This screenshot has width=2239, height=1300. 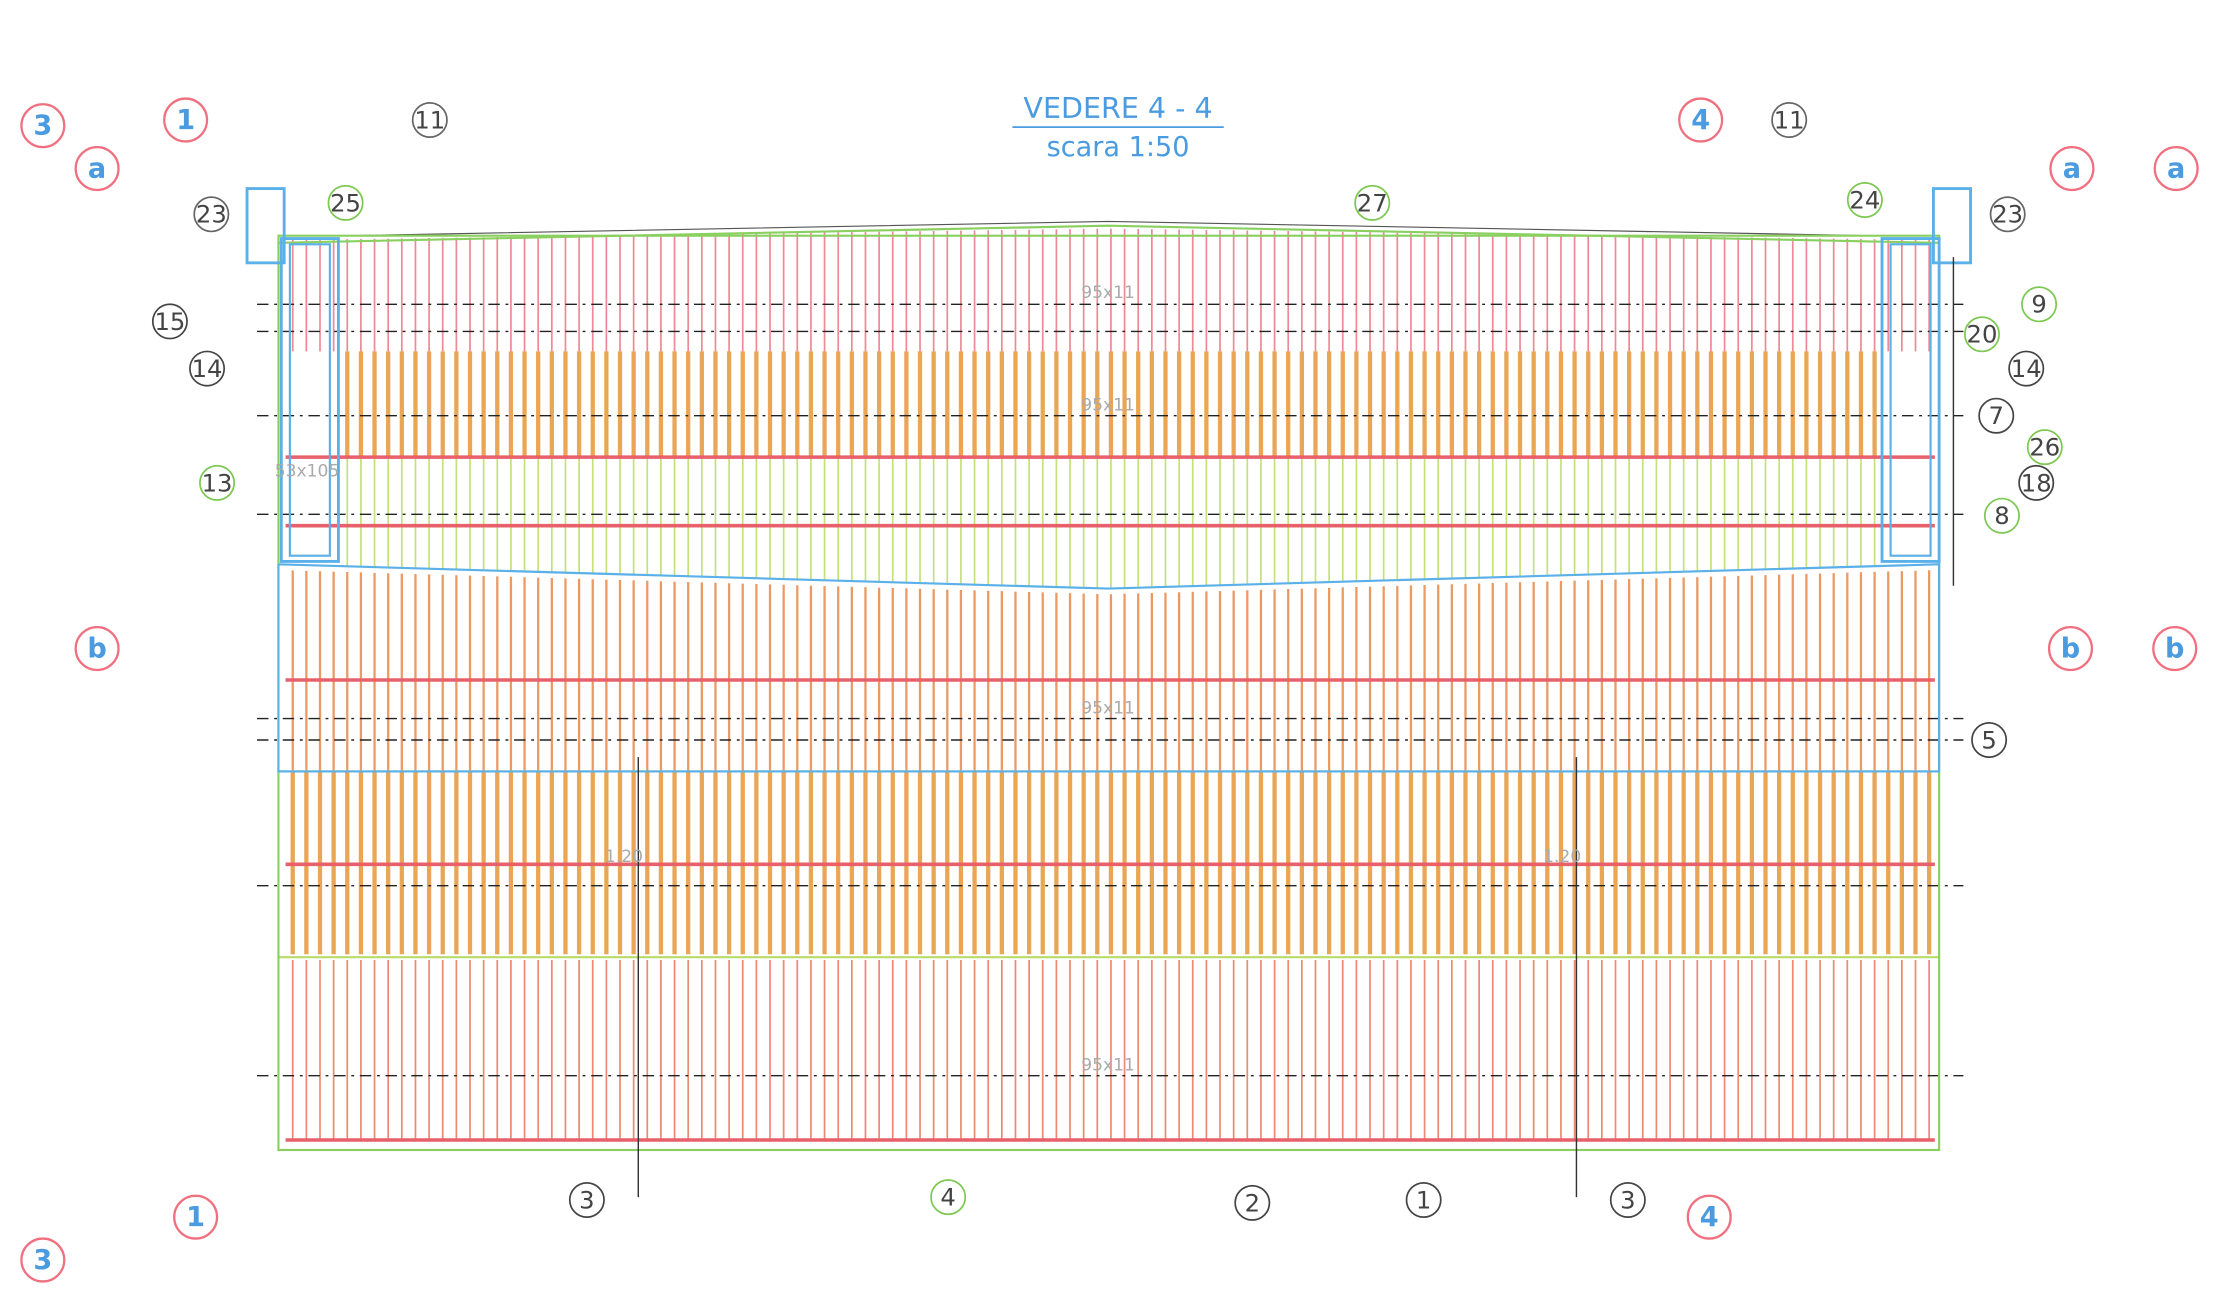 I want to click on callout-label: 5, so click(x=1988, y=739).